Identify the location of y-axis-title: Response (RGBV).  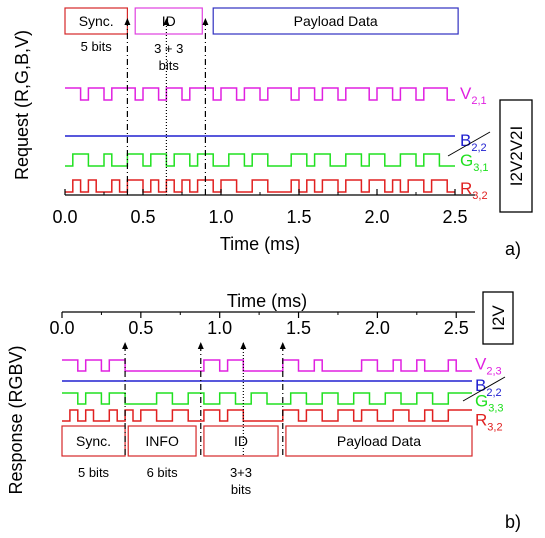
(16, 419).